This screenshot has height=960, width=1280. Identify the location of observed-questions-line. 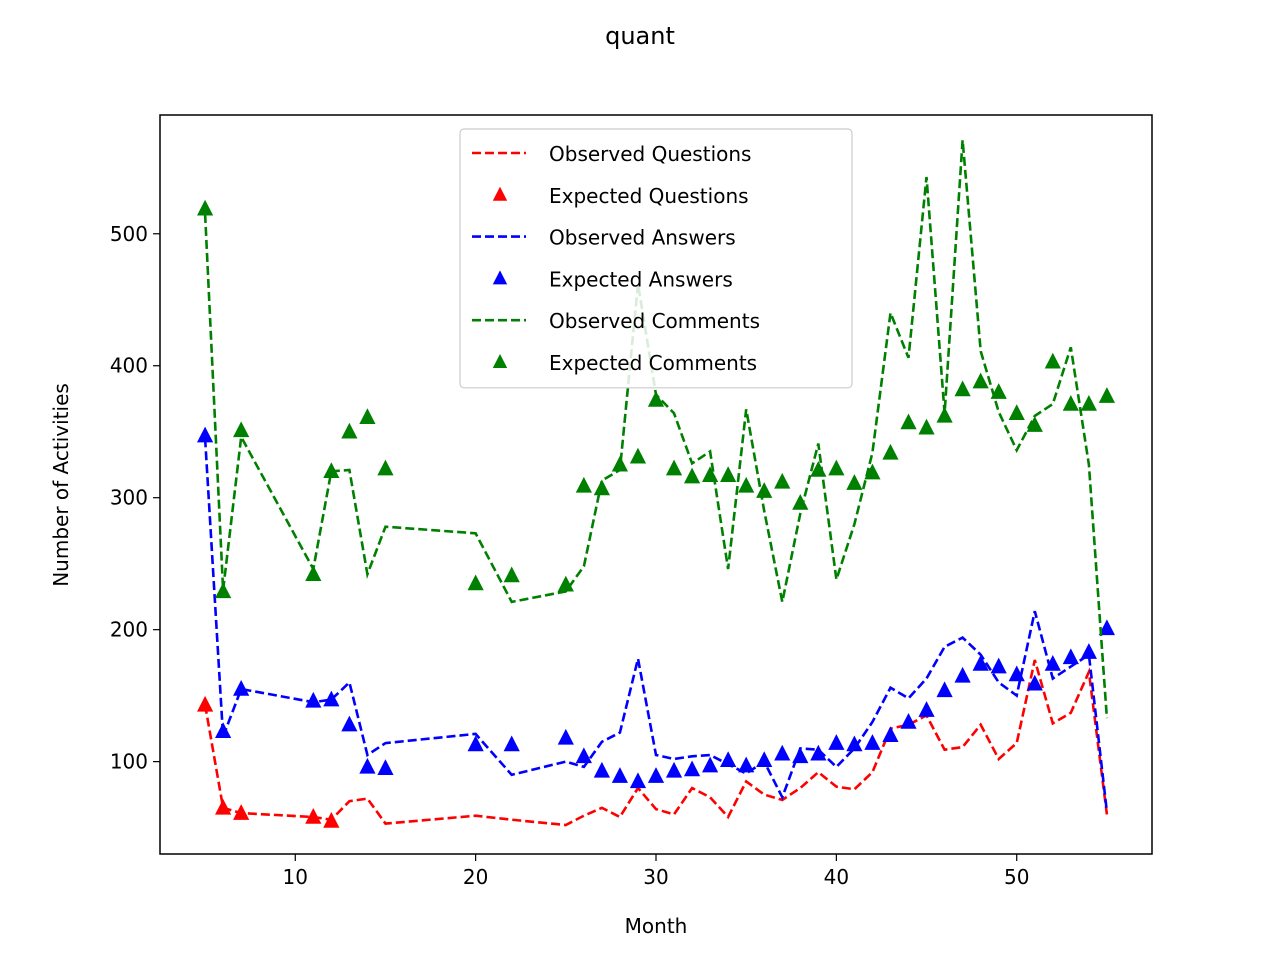
(656, 743).